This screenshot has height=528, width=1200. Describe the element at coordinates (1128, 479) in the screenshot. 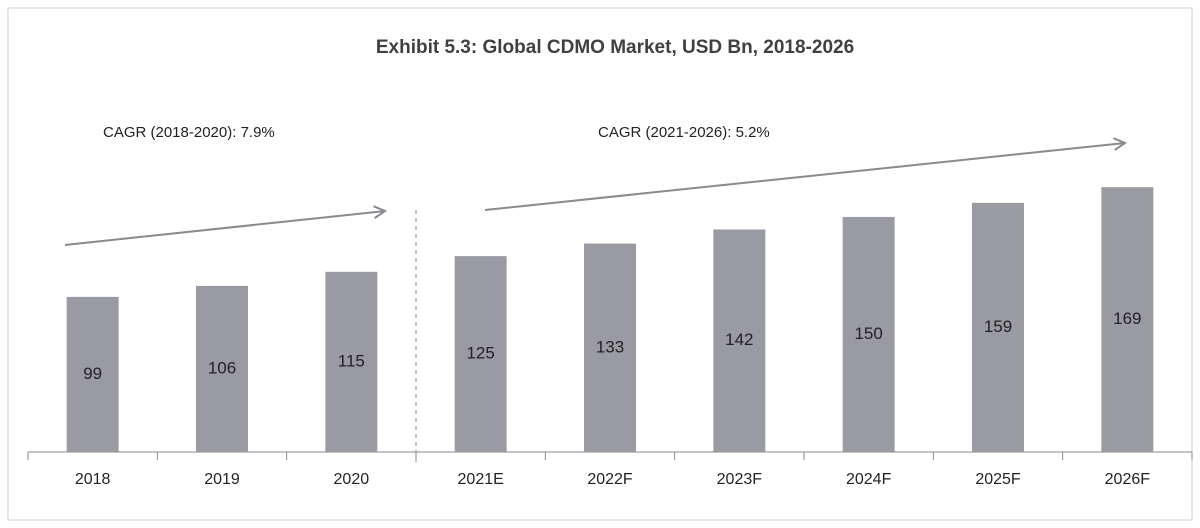

I see `x-tick-label: 2026F` at that location.